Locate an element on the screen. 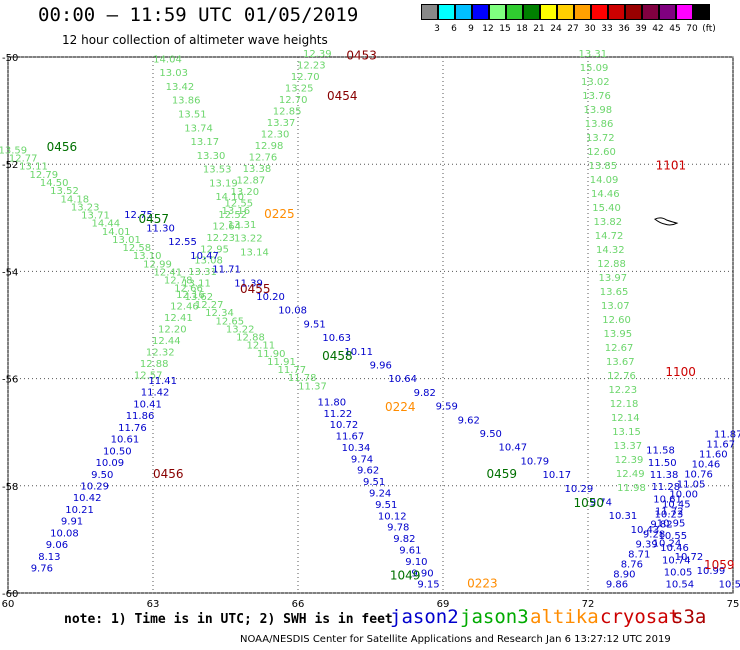 This screenshot has width=740, height=650. longitude-tick-label: 75 is located at coordinates (733, 604).